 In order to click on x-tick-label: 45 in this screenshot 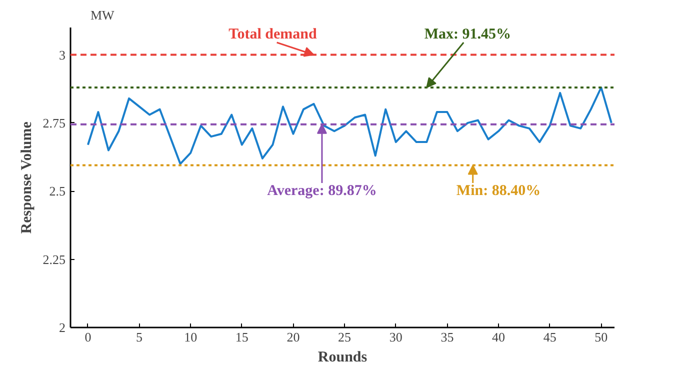, I will do `click(549, 337)`.